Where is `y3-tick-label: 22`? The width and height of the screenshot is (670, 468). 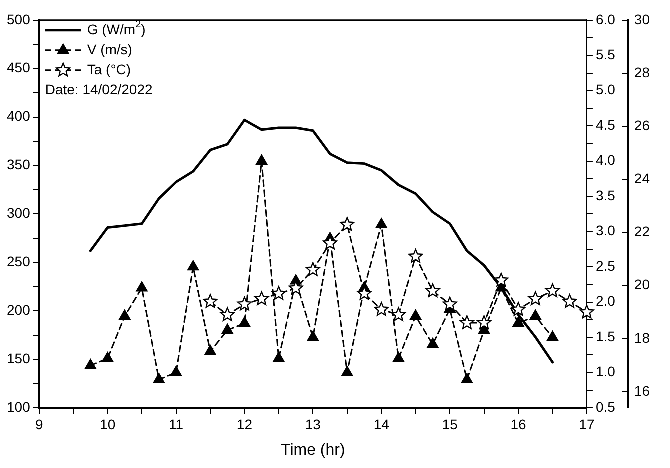 y3-tick-label: 22 is located at coordinates (642, 232).